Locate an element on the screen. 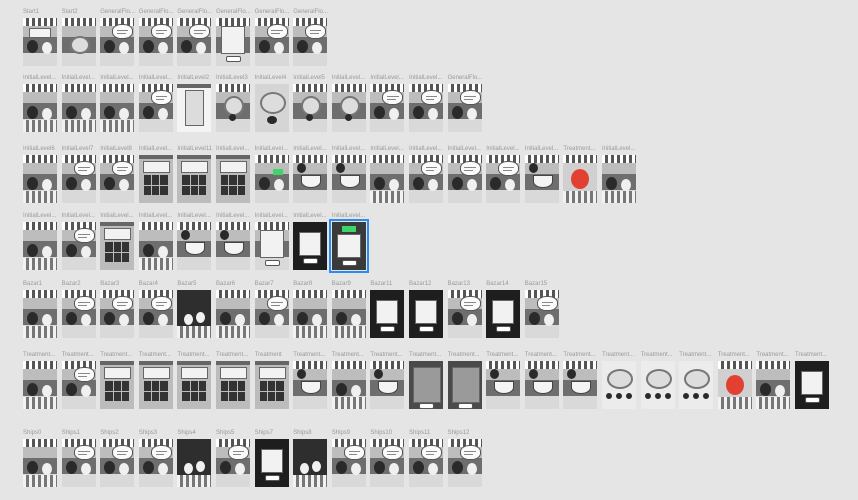 The width and height of the screenshot is (858, 500). artboard-label: Ships7 is located at coordinates (263, 433).